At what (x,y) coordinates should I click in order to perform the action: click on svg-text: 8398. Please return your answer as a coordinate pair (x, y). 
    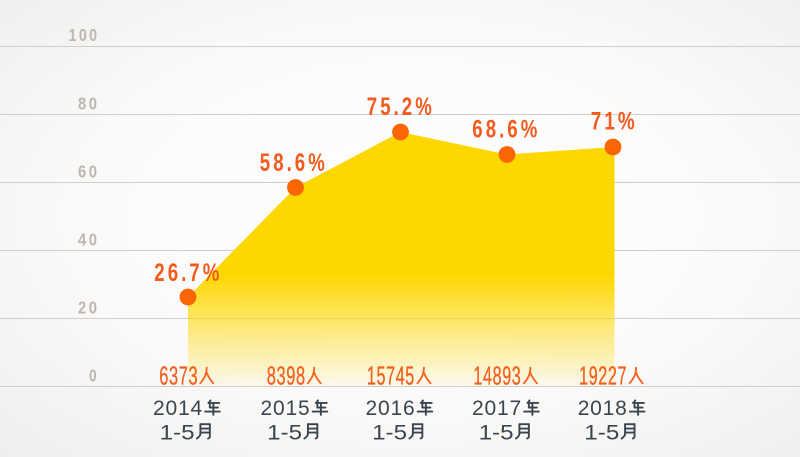
    Looking at the image, I should click on (286, 376).